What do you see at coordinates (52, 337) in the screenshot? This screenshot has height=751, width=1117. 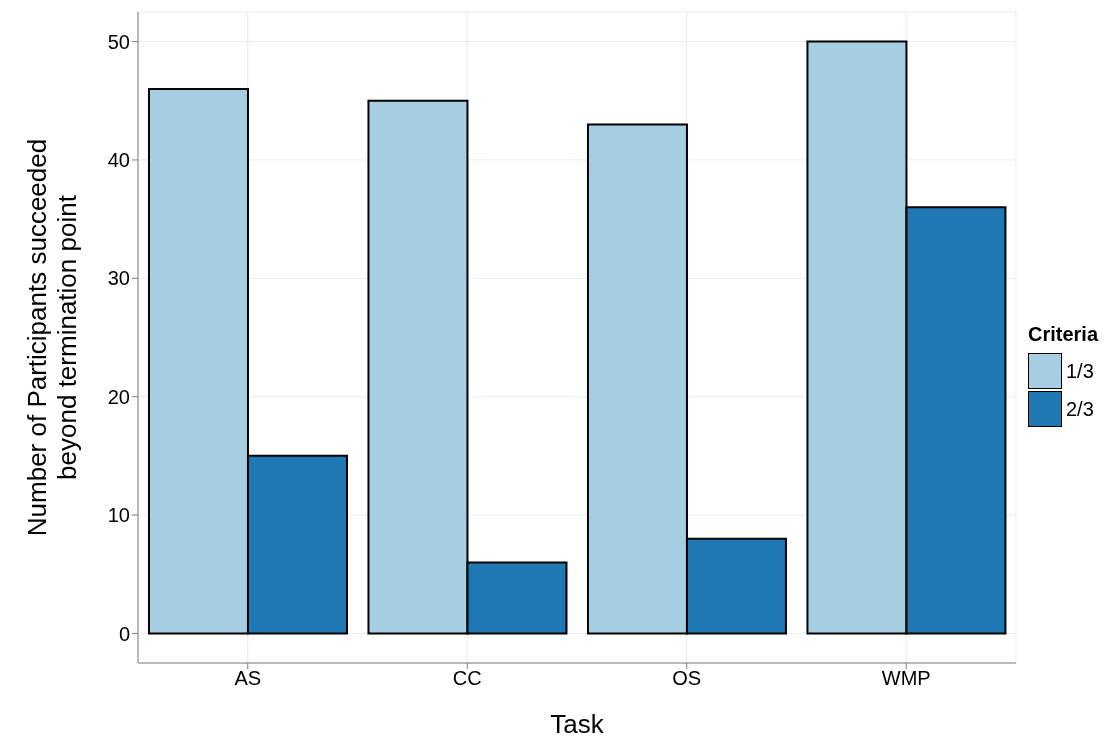 I see `y-axis-title: Number of Participants succeeded beyond termination point` at bounding box center [52, 337].